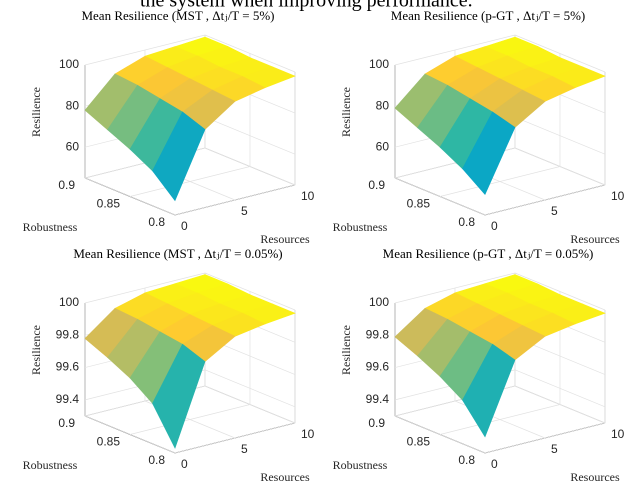 The width and height of the screenshot is (628, 486). I want to click on chart-title: Mean Resilience (p-GT , Δtⱼ/T = 5%), so click(488, 15).